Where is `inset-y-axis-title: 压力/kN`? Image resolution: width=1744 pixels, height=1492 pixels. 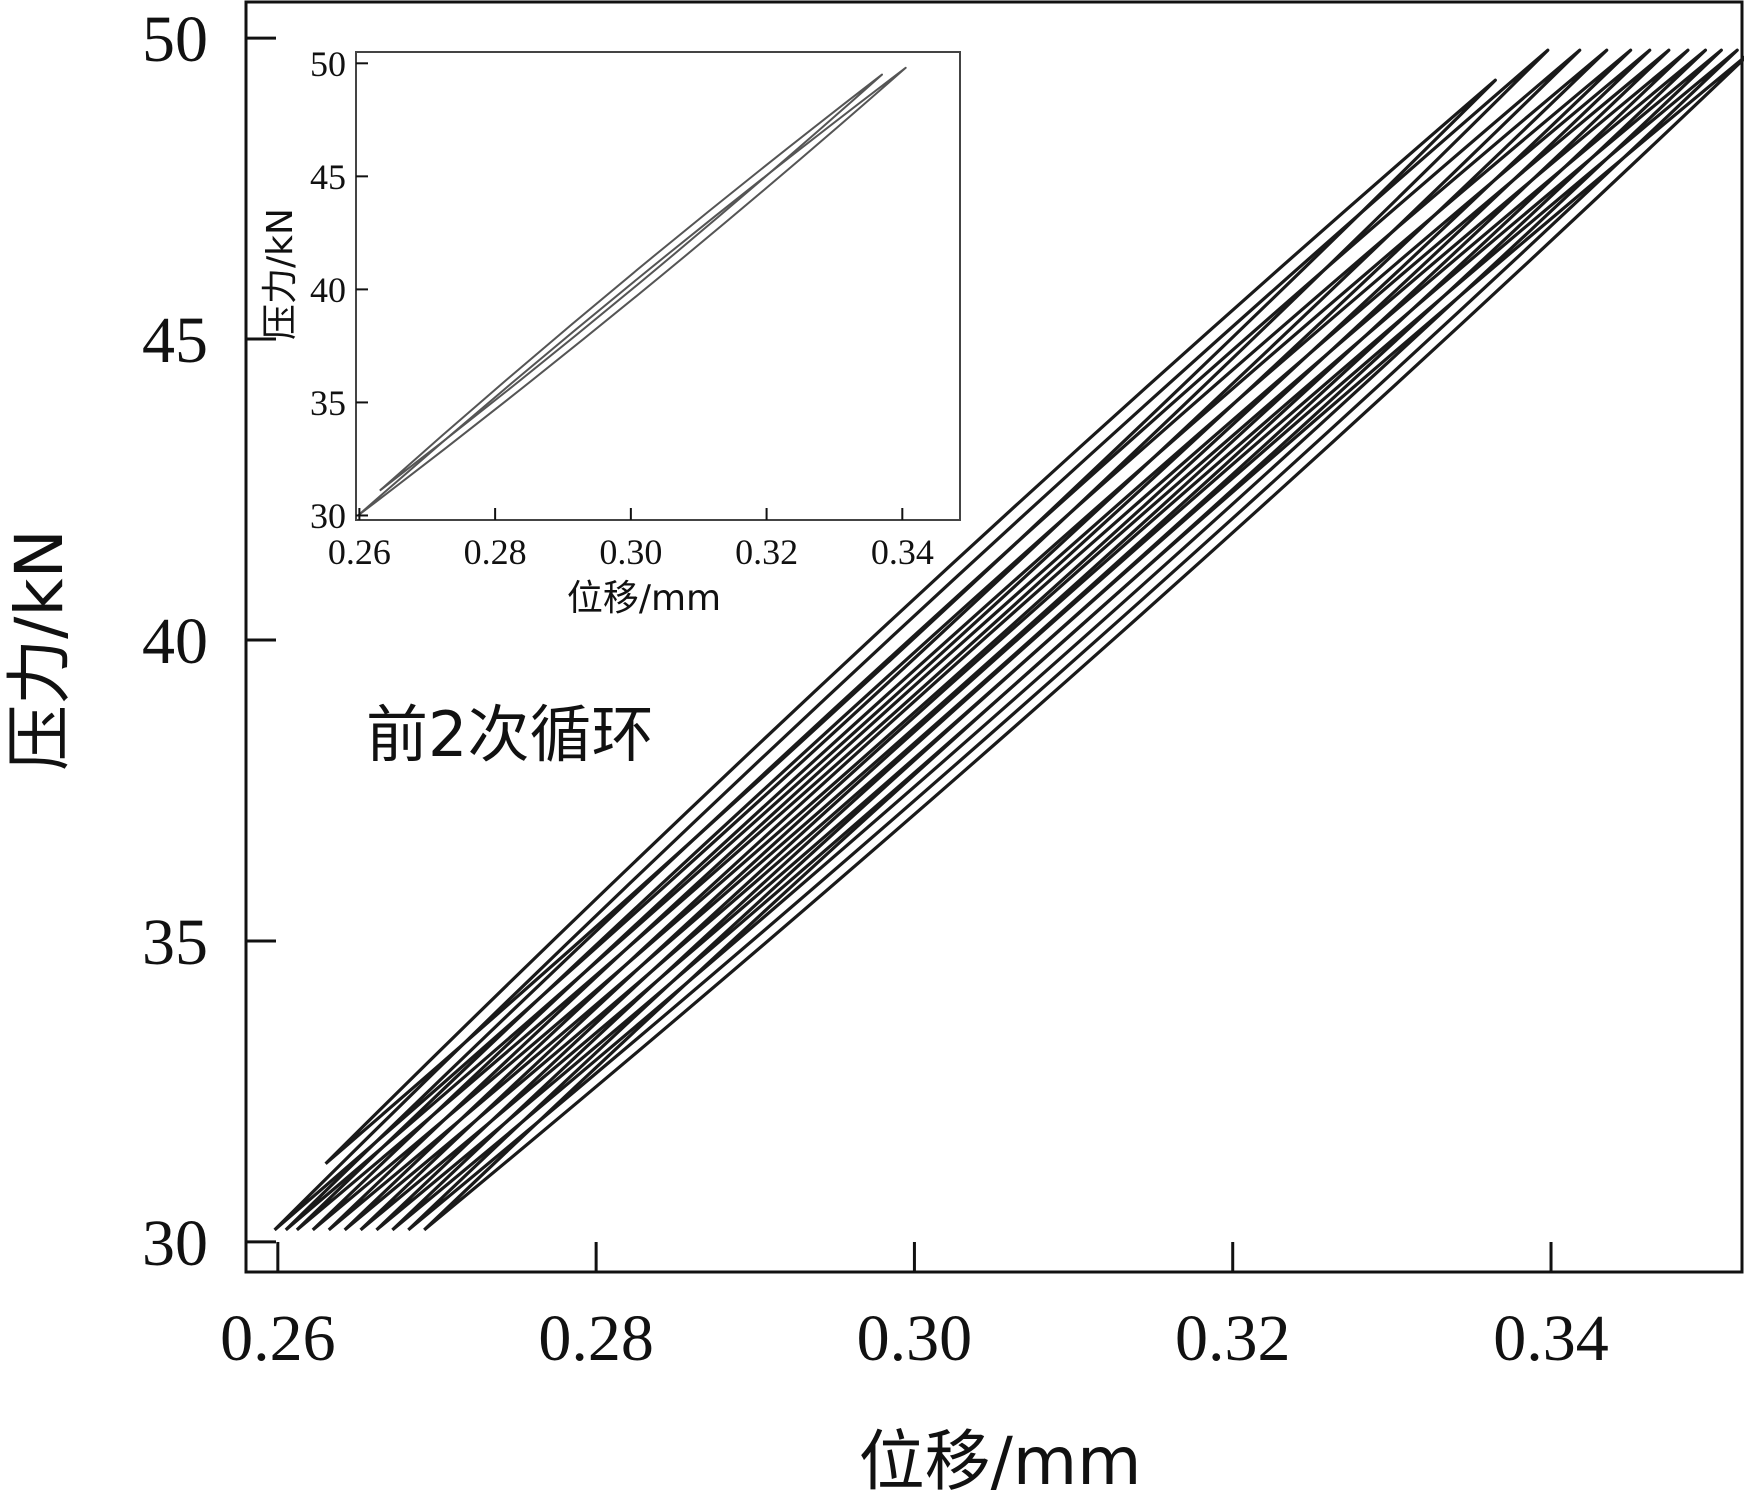 inset-y-axis-title: 压力/kN is located at coordinates (280, 274).